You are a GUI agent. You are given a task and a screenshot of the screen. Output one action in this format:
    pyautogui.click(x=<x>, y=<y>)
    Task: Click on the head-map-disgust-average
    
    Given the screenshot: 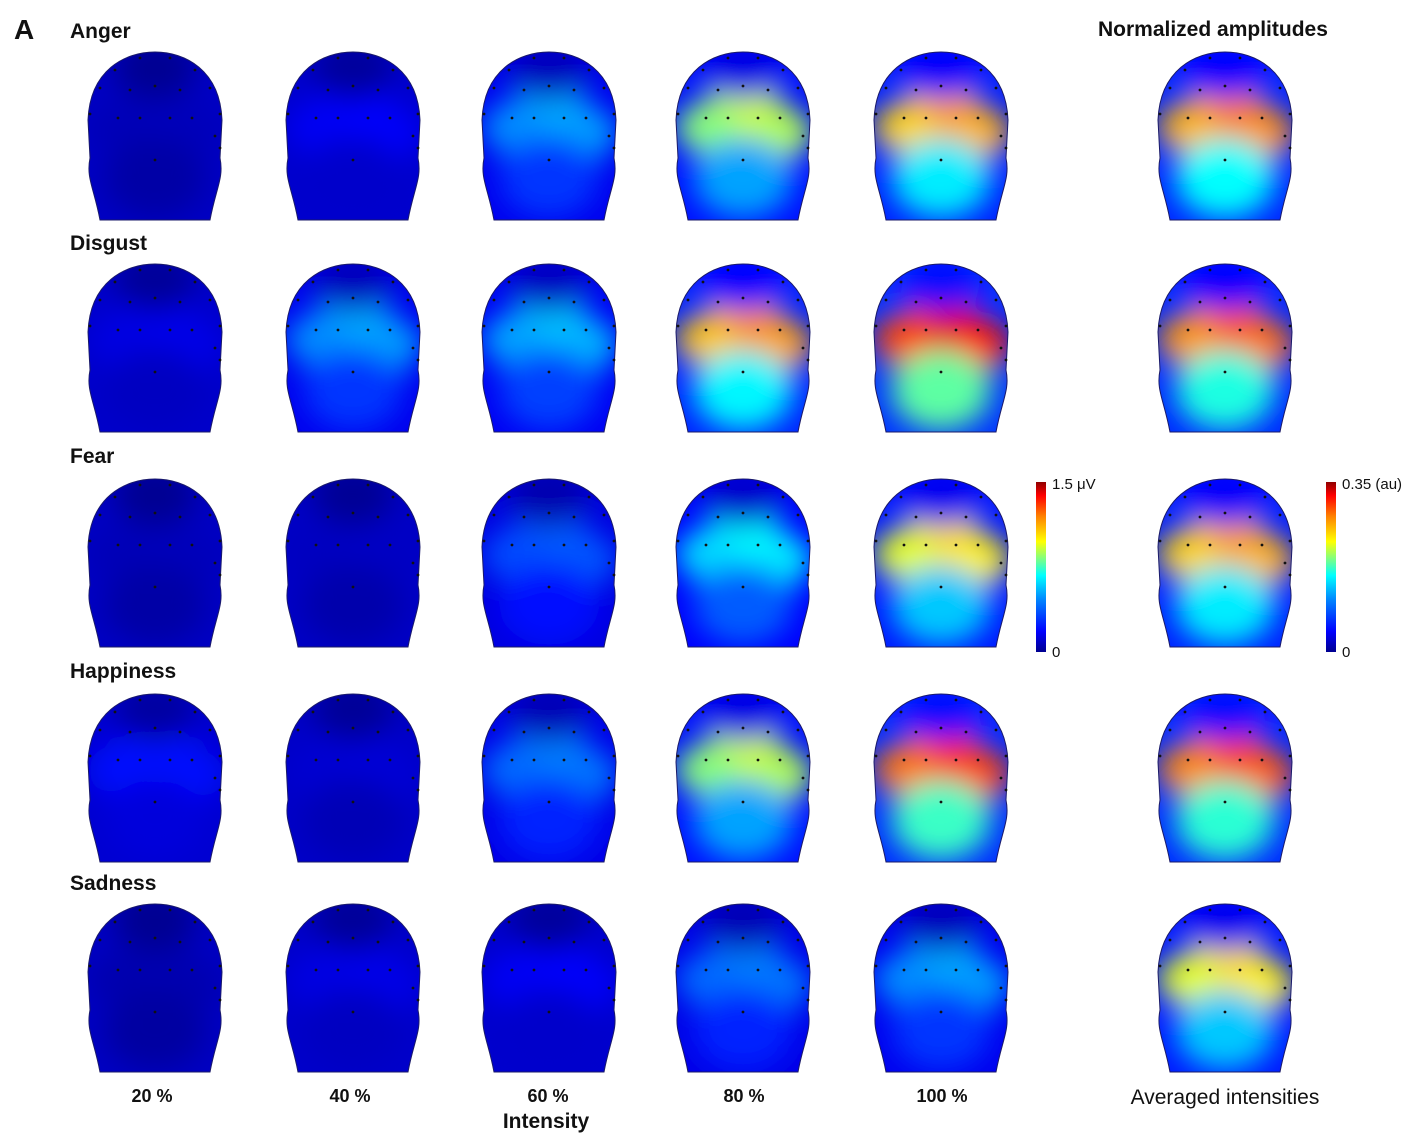 What is the action you would take?
    pyautogui.click(x=1225, y=348)
    